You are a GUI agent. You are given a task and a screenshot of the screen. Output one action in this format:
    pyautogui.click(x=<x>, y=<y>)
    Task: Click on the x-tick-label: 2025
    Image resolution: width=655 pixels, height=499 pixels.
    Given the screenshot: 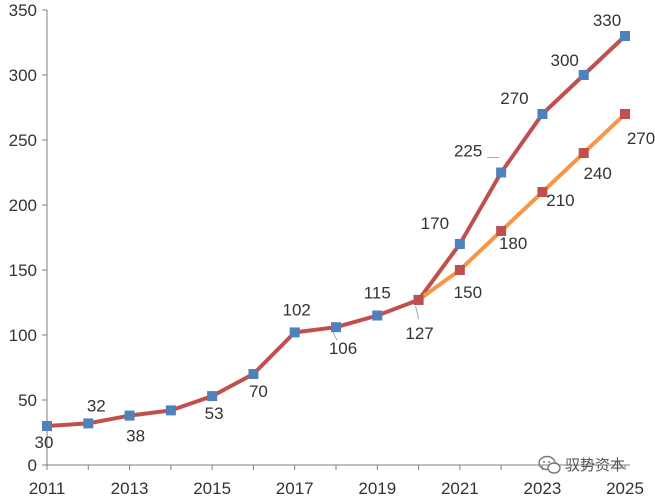 What is the action you would take?
    pyautogui.click(x=625, y=488)
    